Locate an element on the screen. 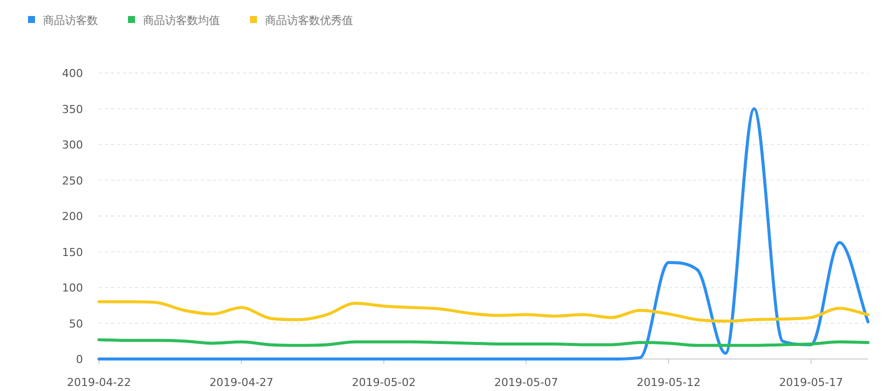 The image size is (889, 391). legend-label: 商品访客数优秀值 is located at coordinates (309, 20).